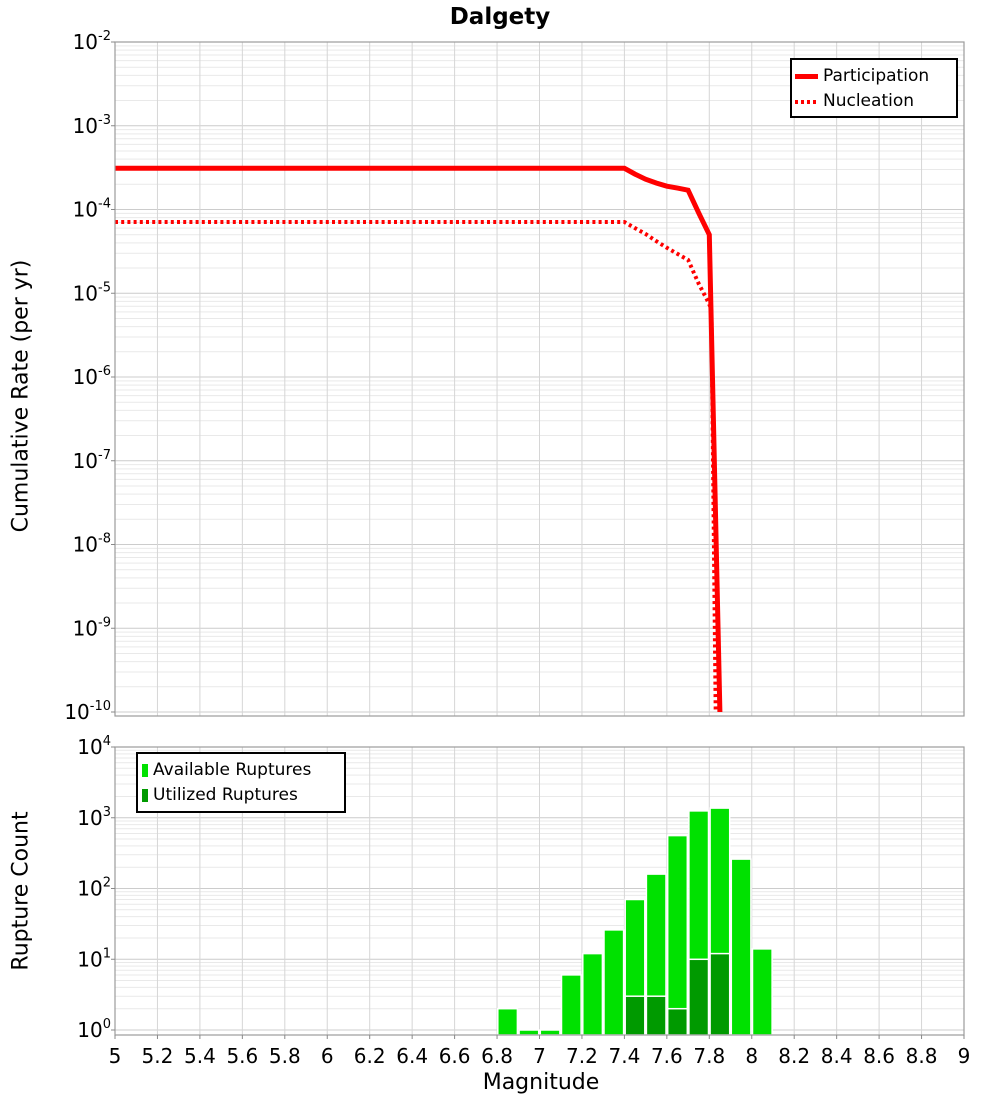  I want to click on utilized-ruptures-swatch, so click(145, 795).